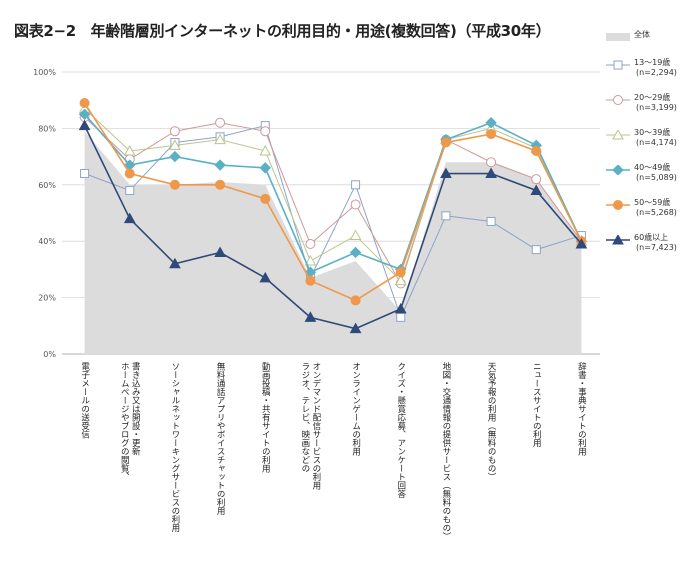 The height and width of the screenshot is (567, 700). What do you see at coordinates (49, 354) in the screenshot?
I see `y-tick-label: 0%` at bounding box center [49, 354].